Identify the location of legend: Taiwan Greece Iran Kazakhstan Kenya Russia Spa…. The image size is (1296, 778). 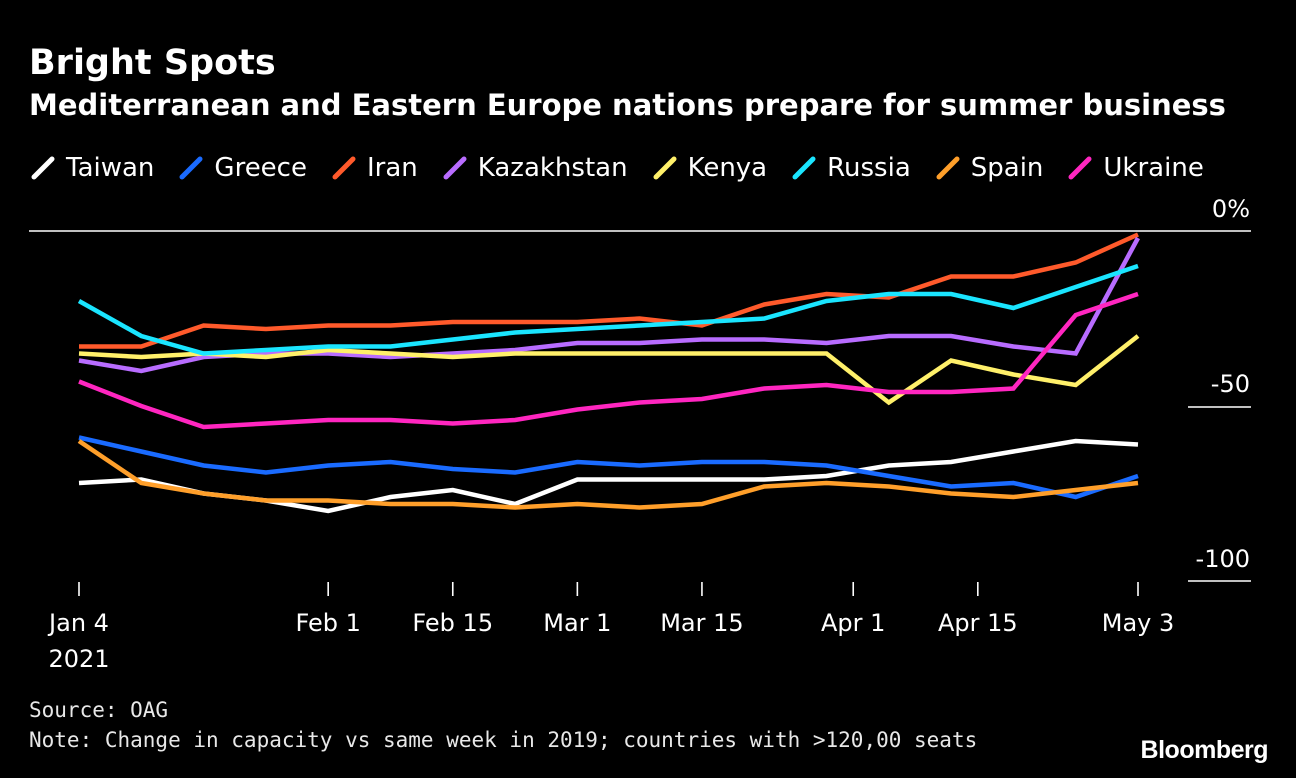
(629, 168).